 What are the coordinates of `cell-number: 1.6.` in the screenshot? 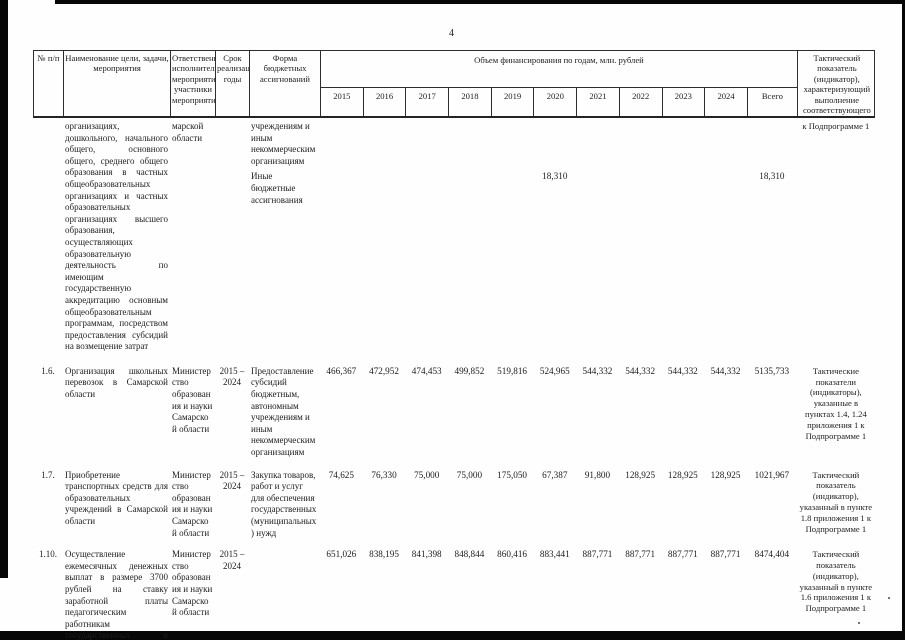 It's located at (48, 370).